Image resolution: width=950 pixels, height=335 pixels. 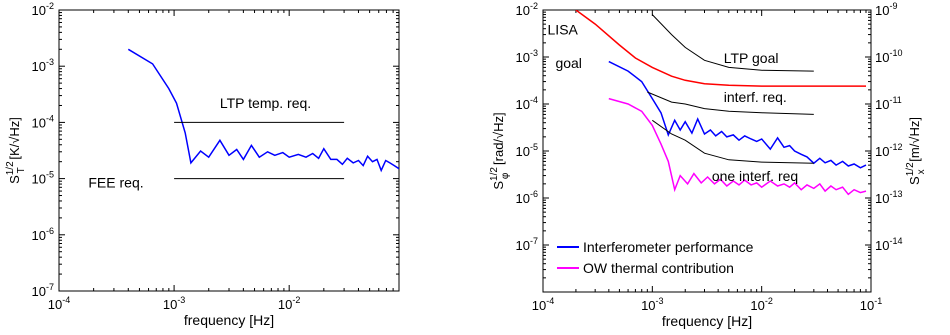 What do you see at coordinates (895, 241) in the screenshot?
I see `y-right-tick-label-exp: -14` at bounding box center [895, 241].